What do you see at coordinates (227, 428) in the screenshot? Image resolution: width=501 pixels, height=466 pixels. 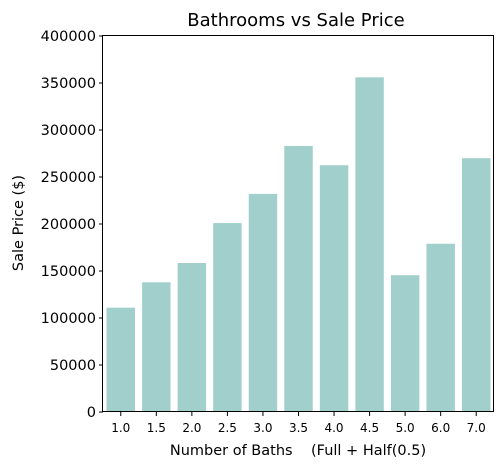 I see `x-tick-label: 2.5` at bounding box center [227, 428].